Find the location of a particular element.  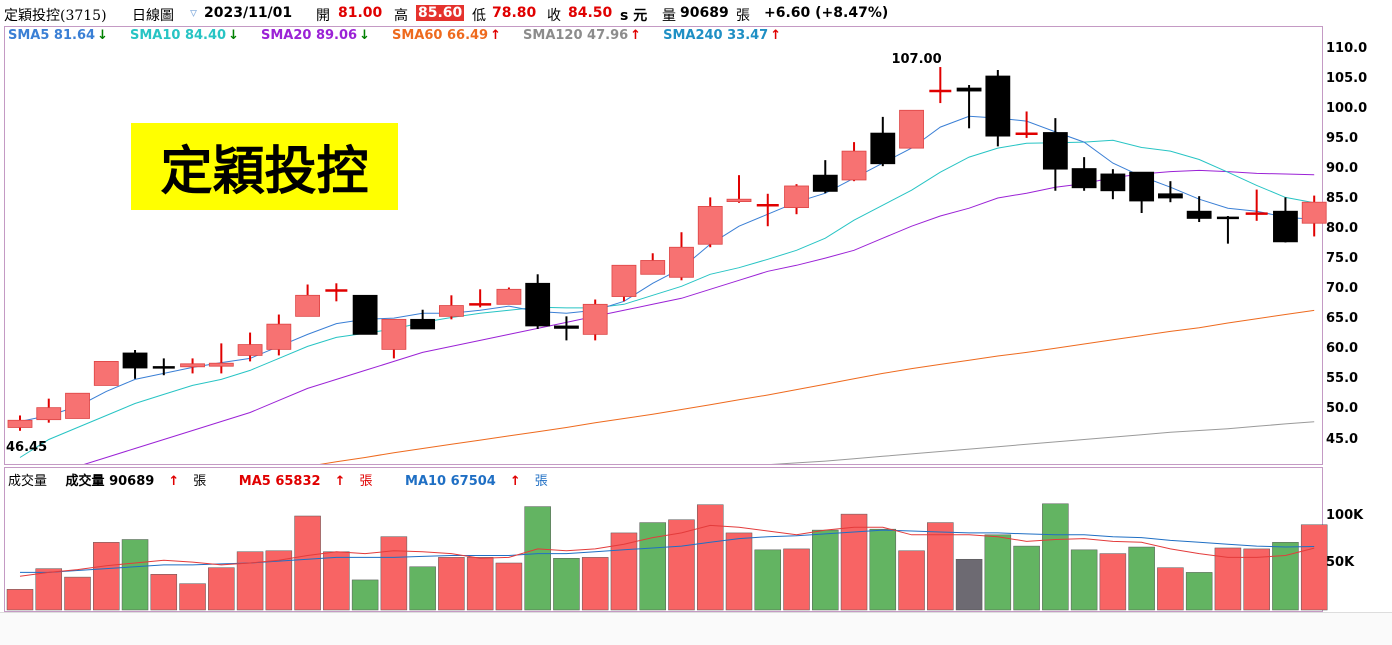

stock-banner: 定穎投控 is located at coordinates (264, 166).